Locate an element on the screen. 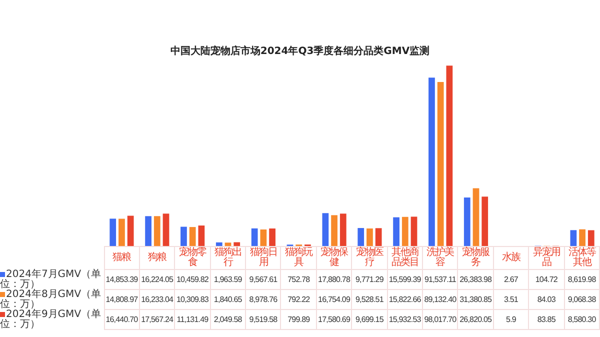 This screenshot has width=600, height=337. data-label: 17,880.78 is located at coordinates (334, 280).